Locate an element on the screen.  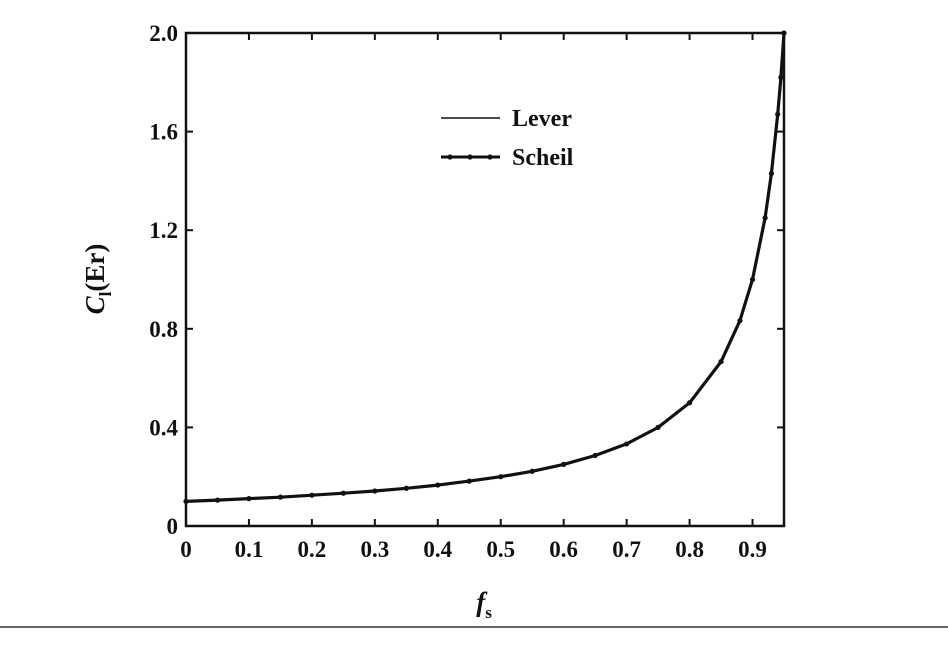
y-tick-label: 0.4 is located at coordinates (163, 427).